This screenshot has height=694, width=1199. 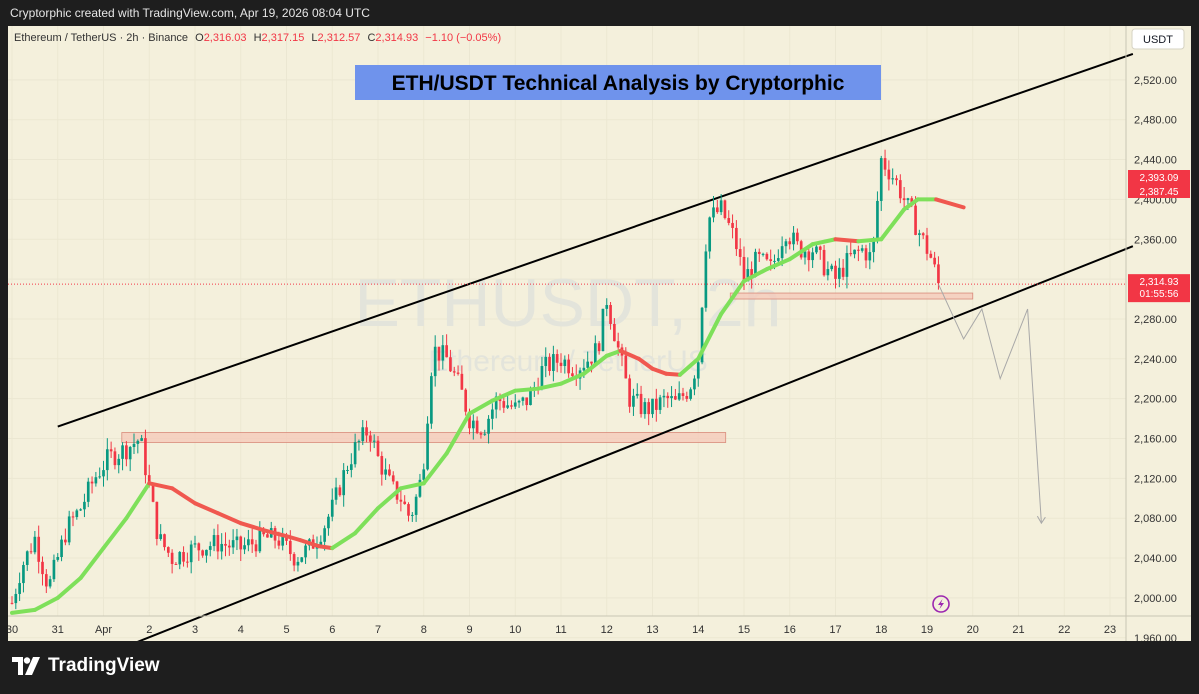 What do you see at coordinates (103, 630) in the screenshot?
I see `time-tick-label: Apr` at bounding box center [103, 630].